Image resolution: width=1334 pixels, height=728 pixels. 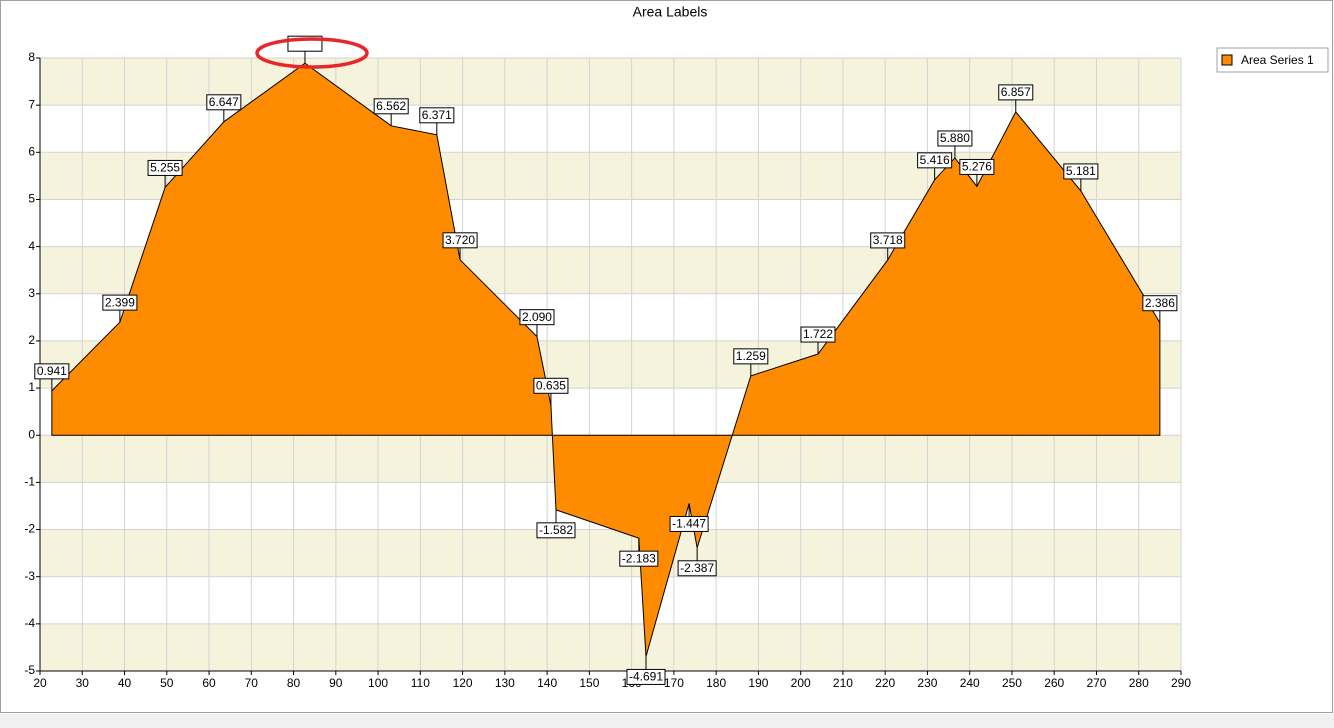 What do you see at coordinates (378, 683) in the screenshot?
I see `x-tick-label: 100` at bounding box center [378, 683].